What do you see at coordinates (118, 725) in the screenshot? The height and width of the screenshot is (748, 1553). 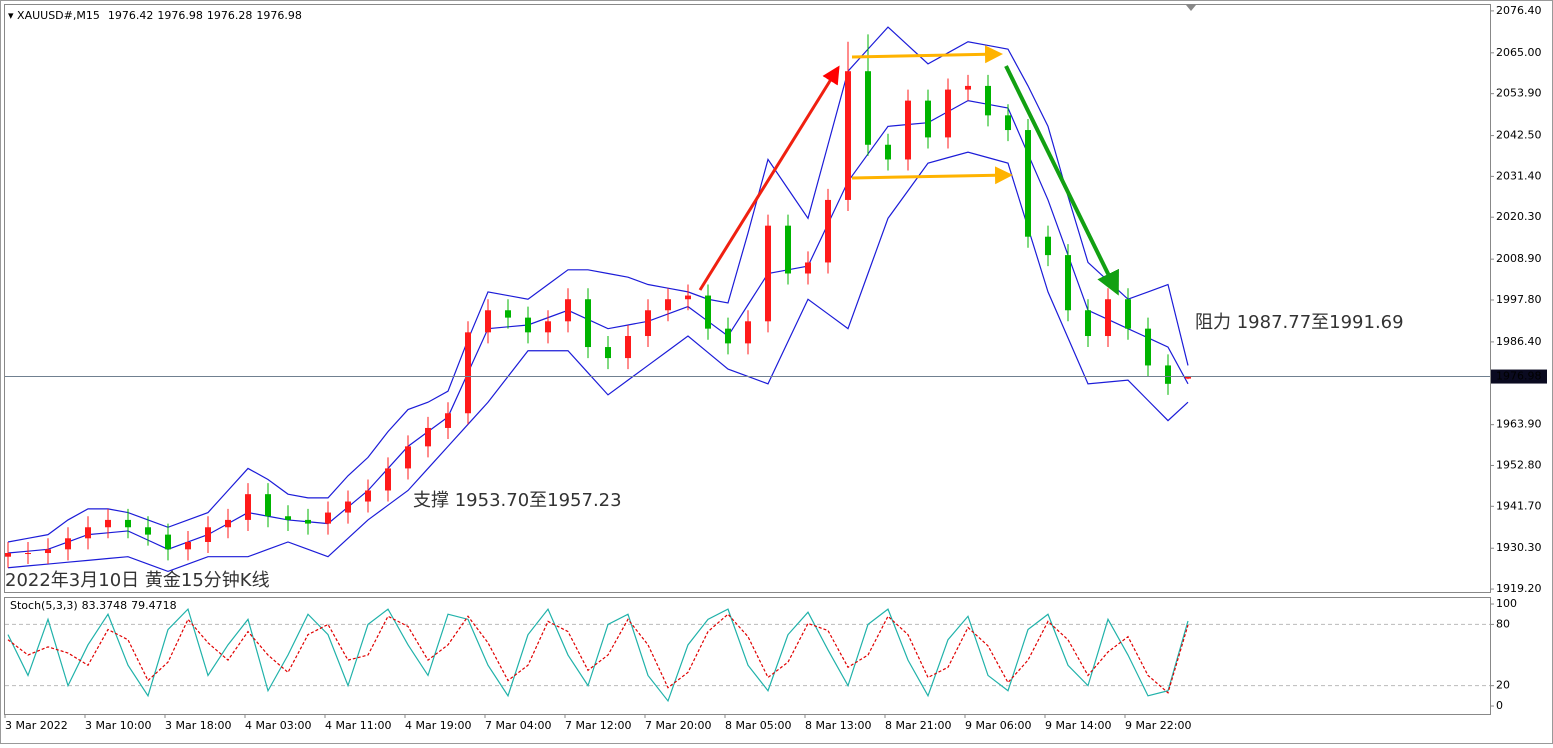 I see `x-tick-label: 3 Mar 10:00` at bounding box center [118, 725].